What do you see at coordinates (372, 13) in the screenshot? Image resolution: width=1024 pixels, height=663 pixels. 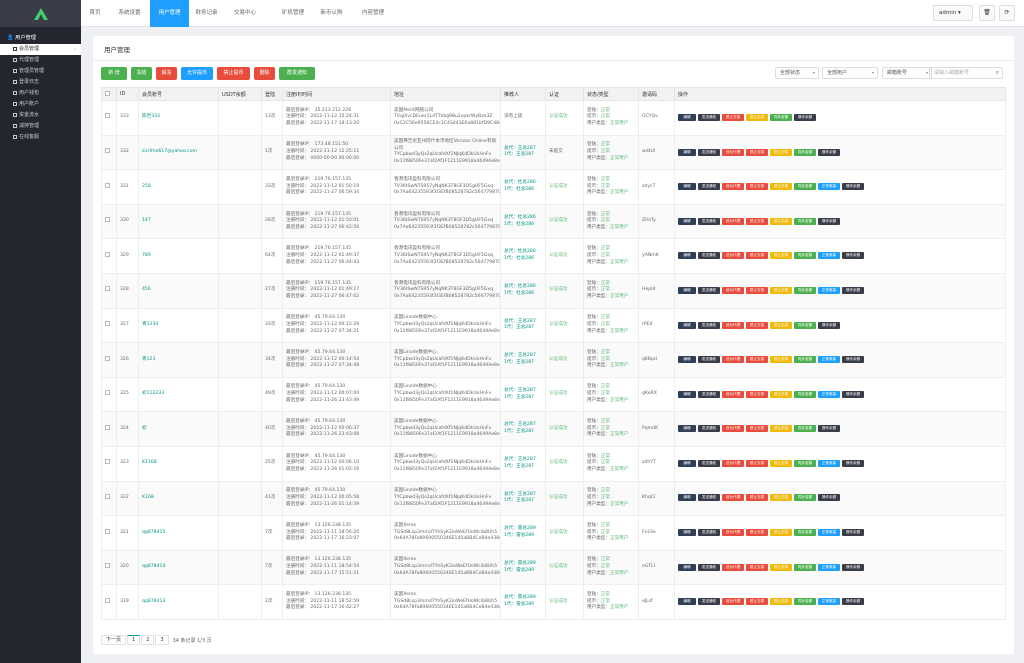 I see `tab-7: 内容管理` at bounding box center [372, 13].